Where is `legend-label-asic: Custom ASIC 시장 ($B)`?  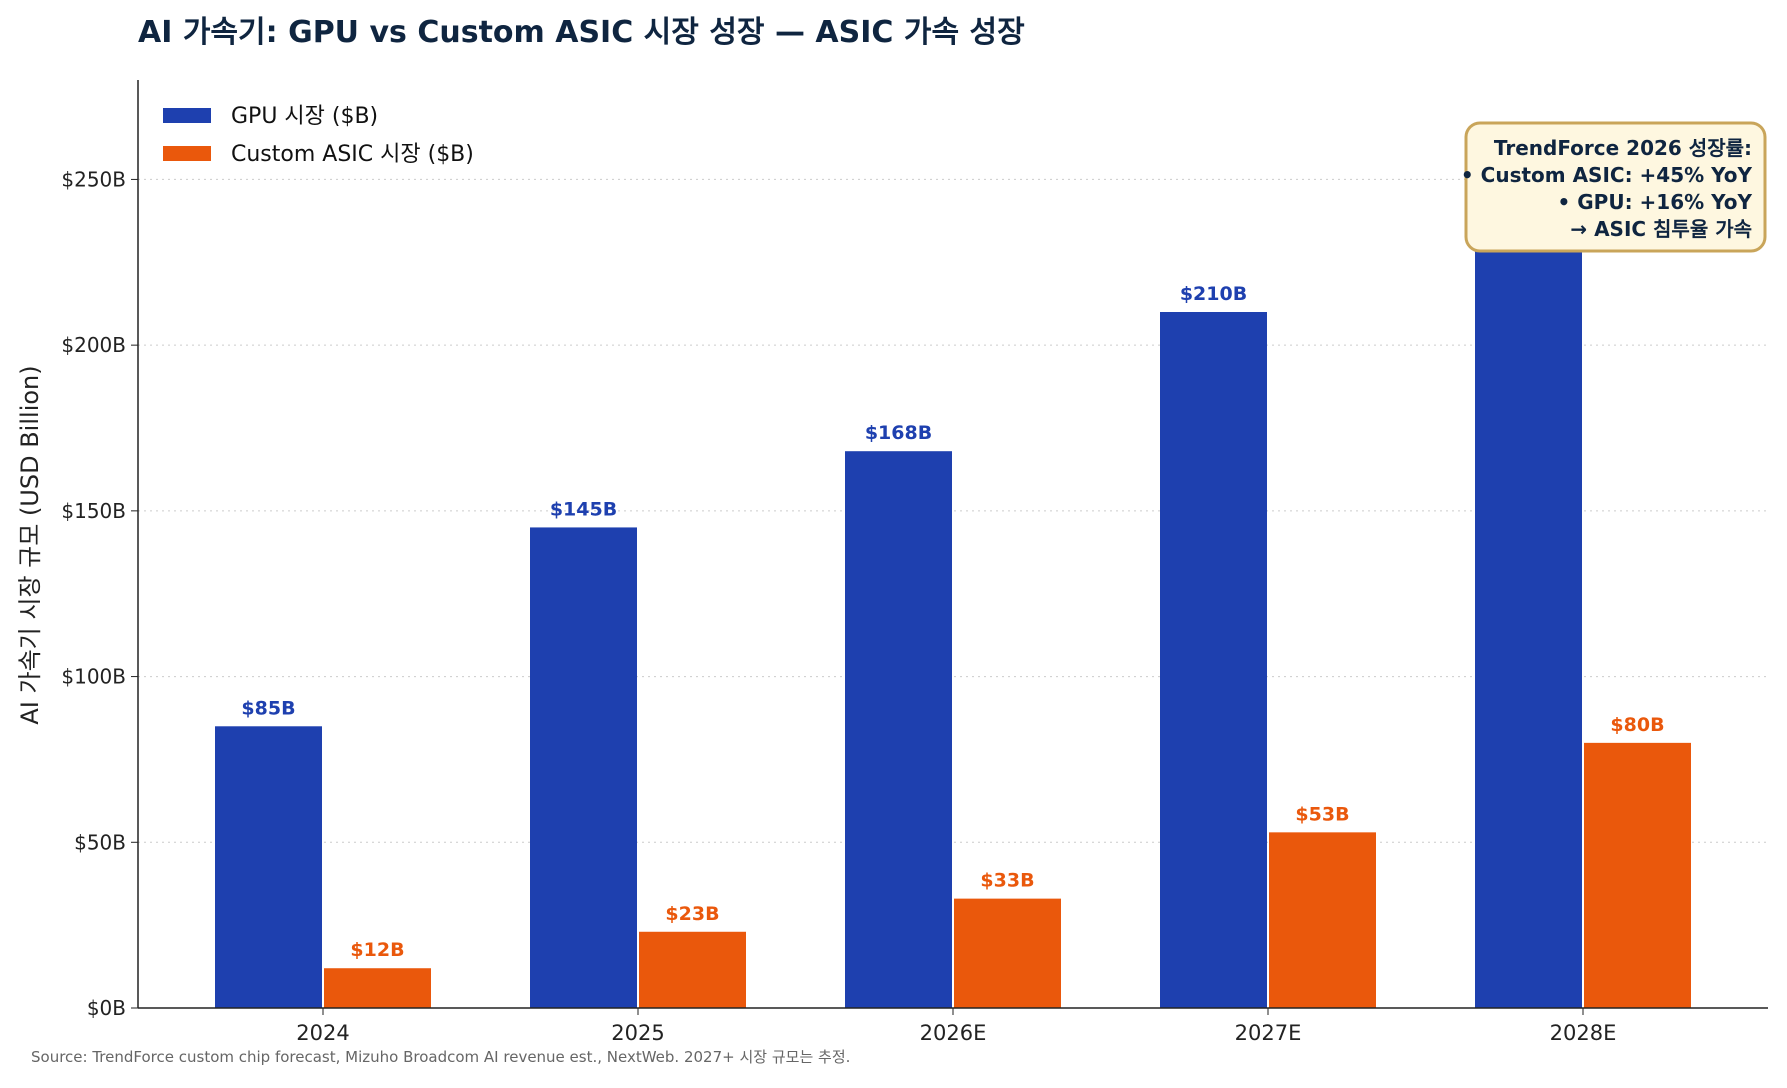 legend-label-asic: Custom ASIC 시장 ($B) is located at coordinates (352, 154).